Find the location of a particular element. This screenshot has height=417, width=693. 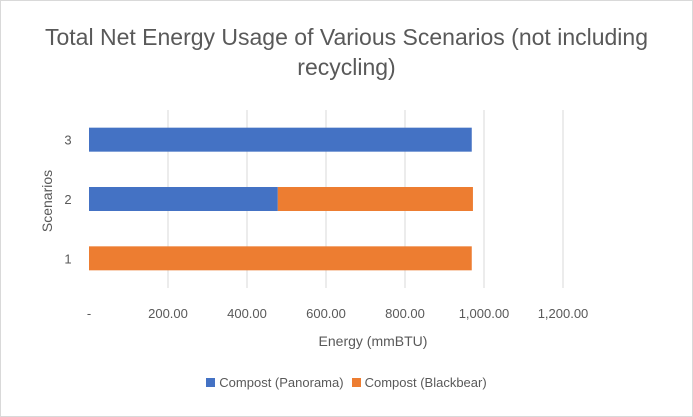

x-axis-title: Energy (mmBTU) is located at coordinates (373, 341).